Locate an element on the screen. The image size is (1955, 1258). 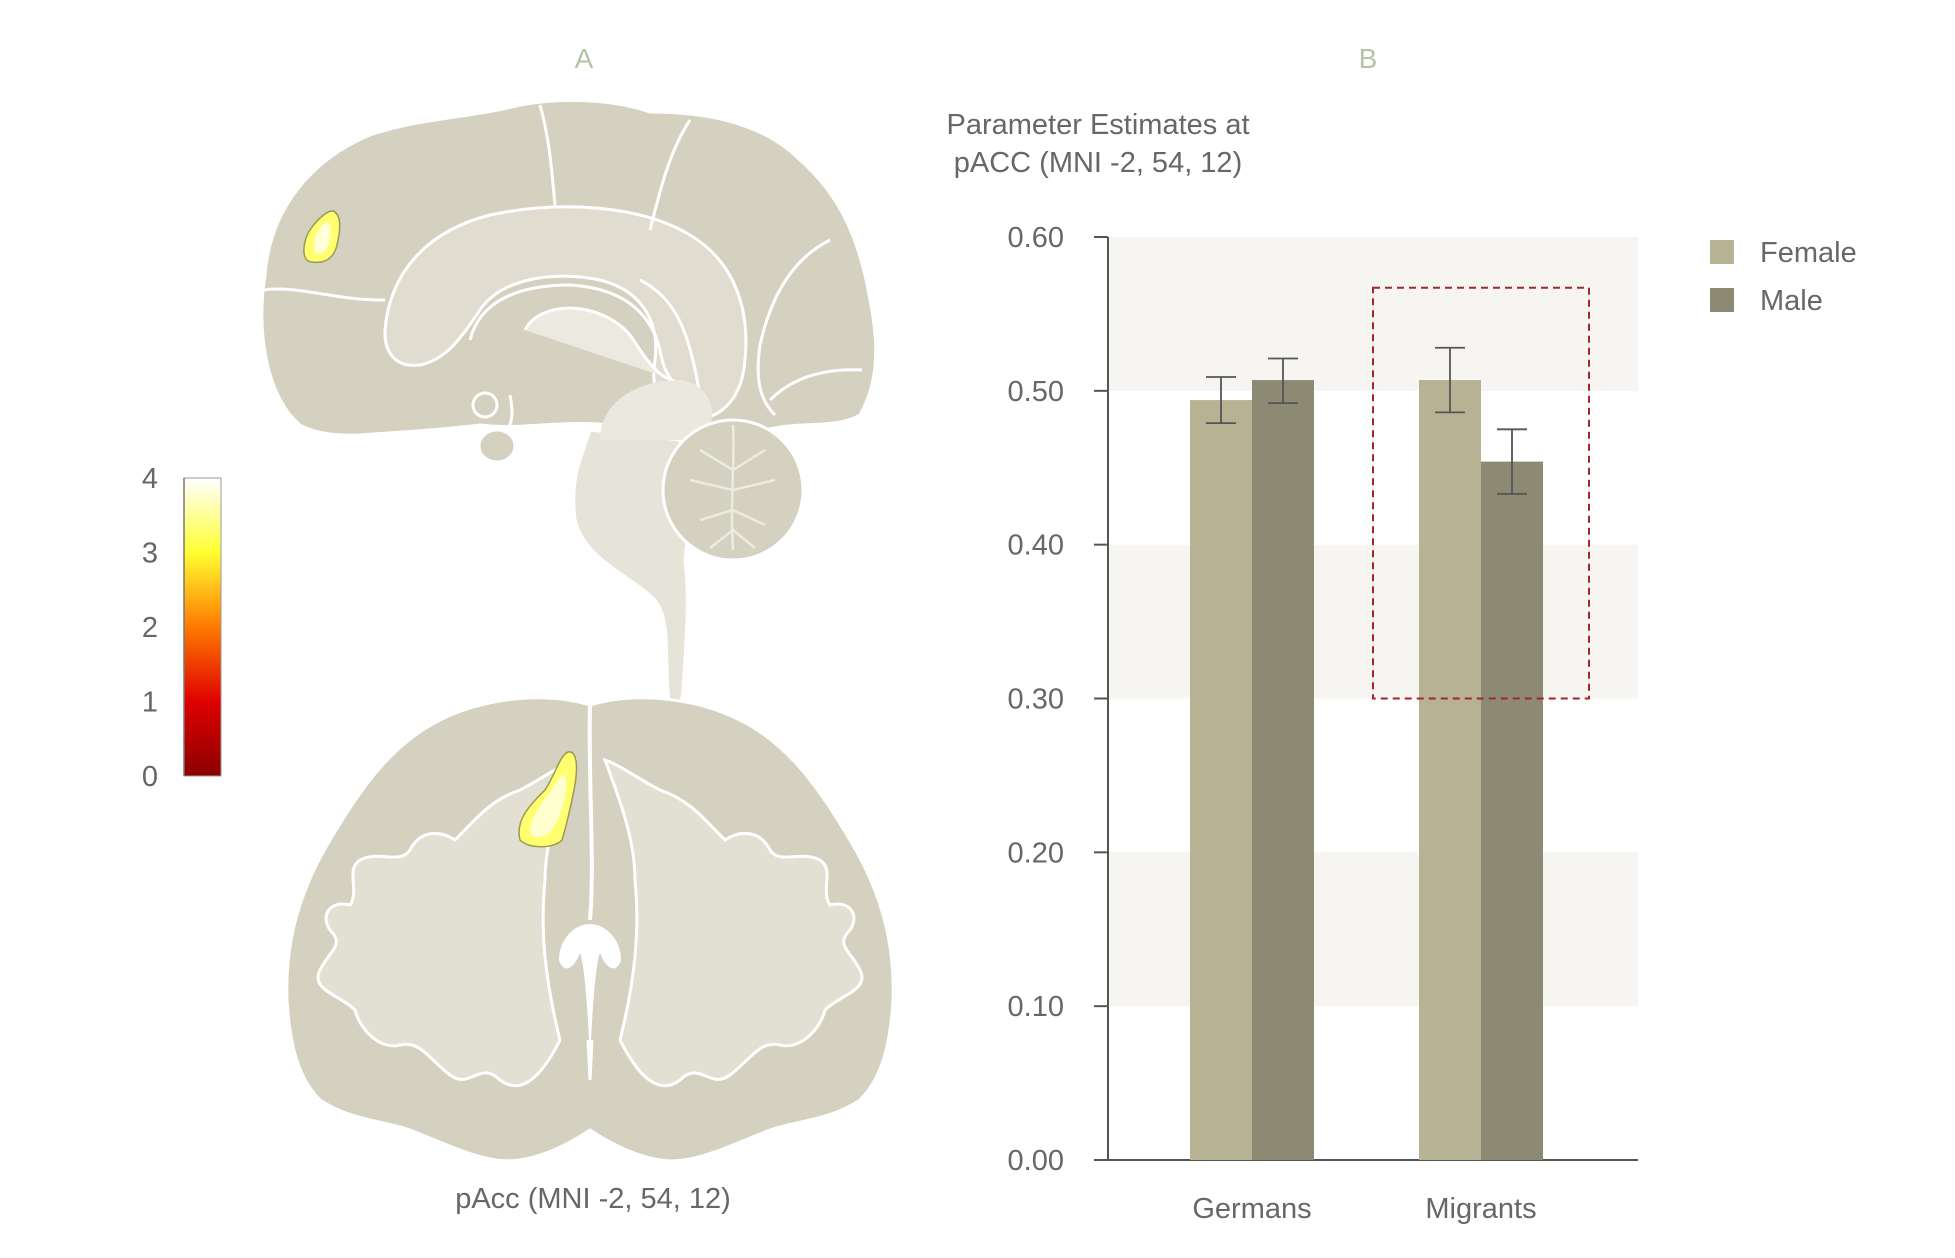
x-tick-labels: Germans Migrants is located at coordinates (1364, 1209).